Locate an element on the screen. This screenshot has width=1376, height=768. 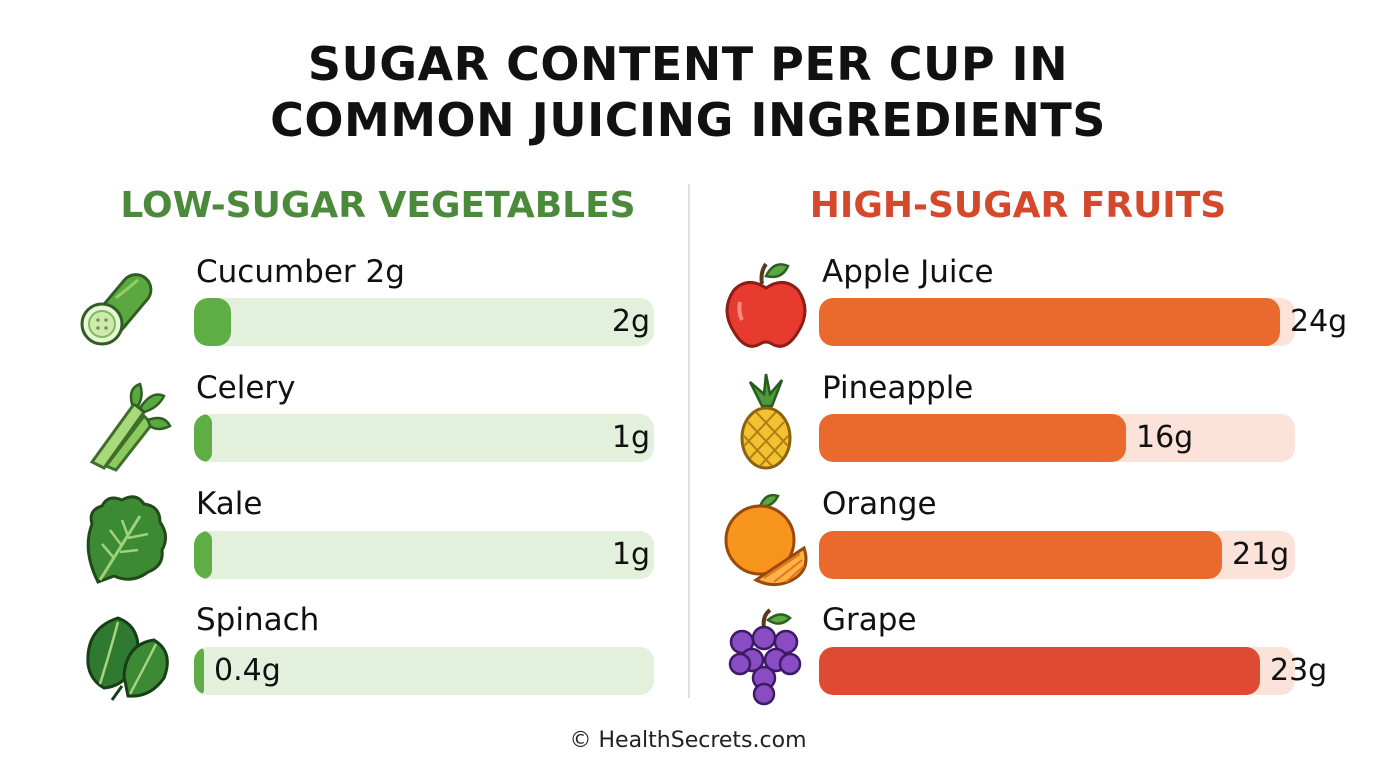
spinach-bar-track is located at coordinates (424, 671).